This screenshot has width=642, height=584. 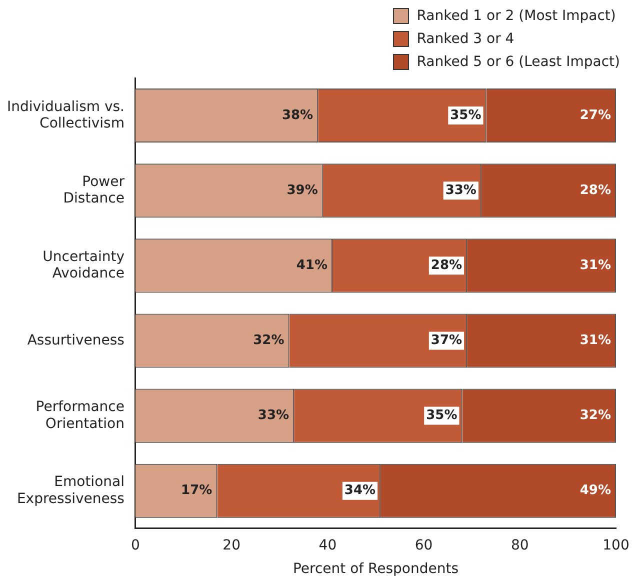 I want to click on x-tick-label: 20, so click(x=231, y=545).